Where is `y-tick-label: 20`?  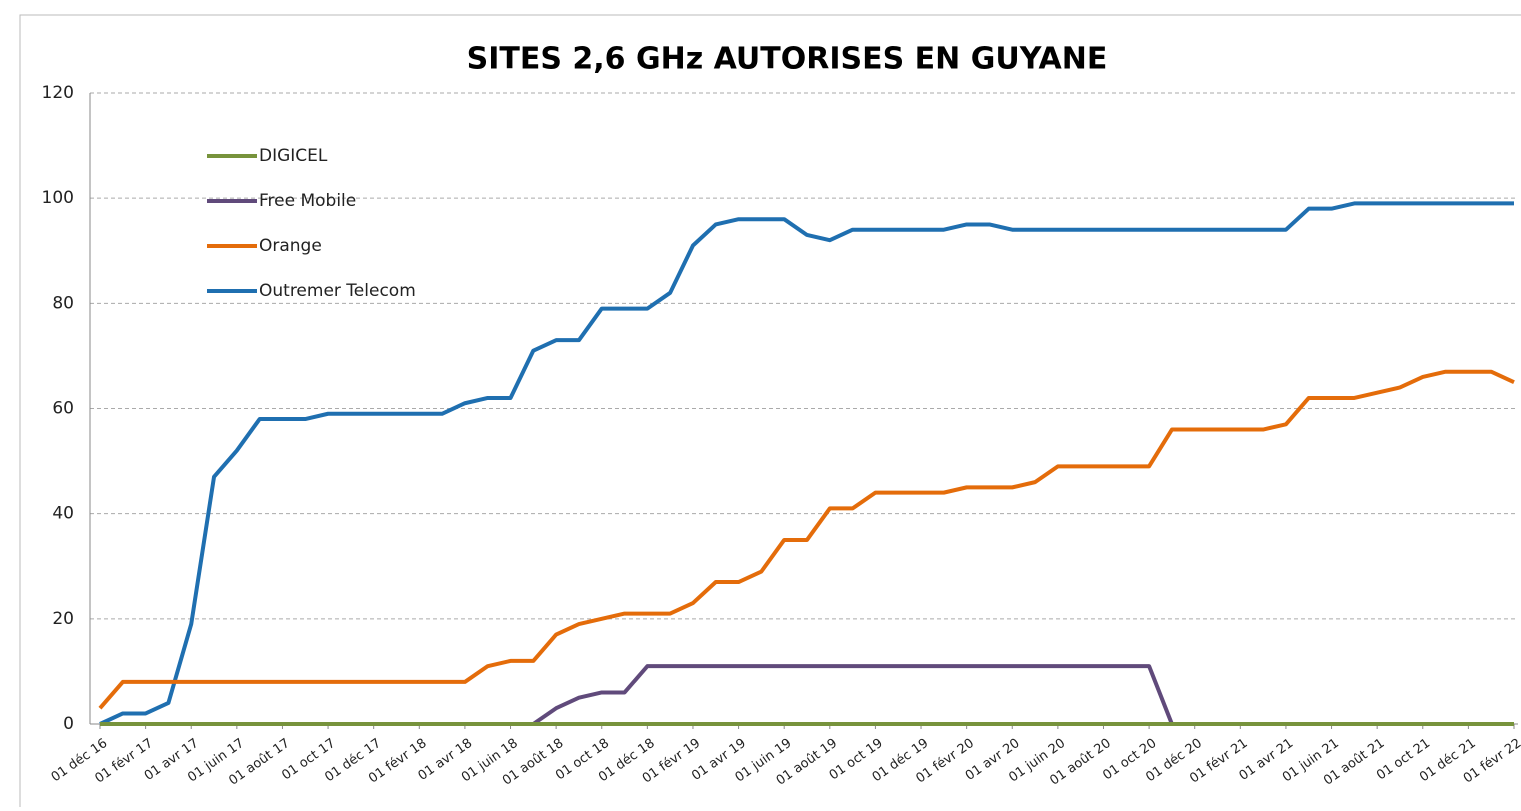
y-tick-label: 20 is located at coordinates (63, 619).